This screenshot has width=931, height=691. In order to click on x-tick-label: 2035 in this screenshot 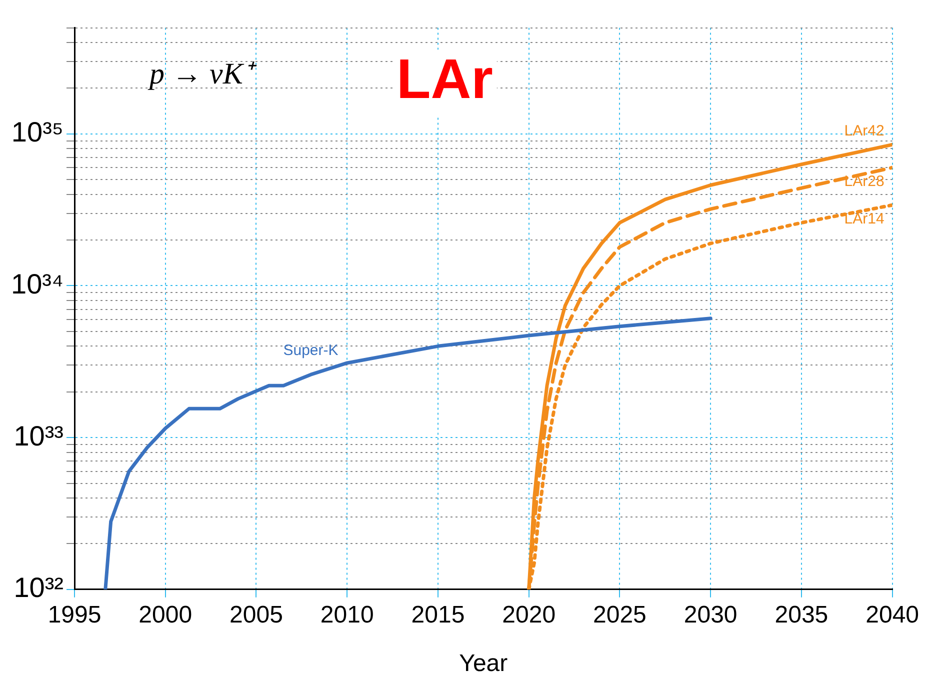, I will do `click(801, 614)`.